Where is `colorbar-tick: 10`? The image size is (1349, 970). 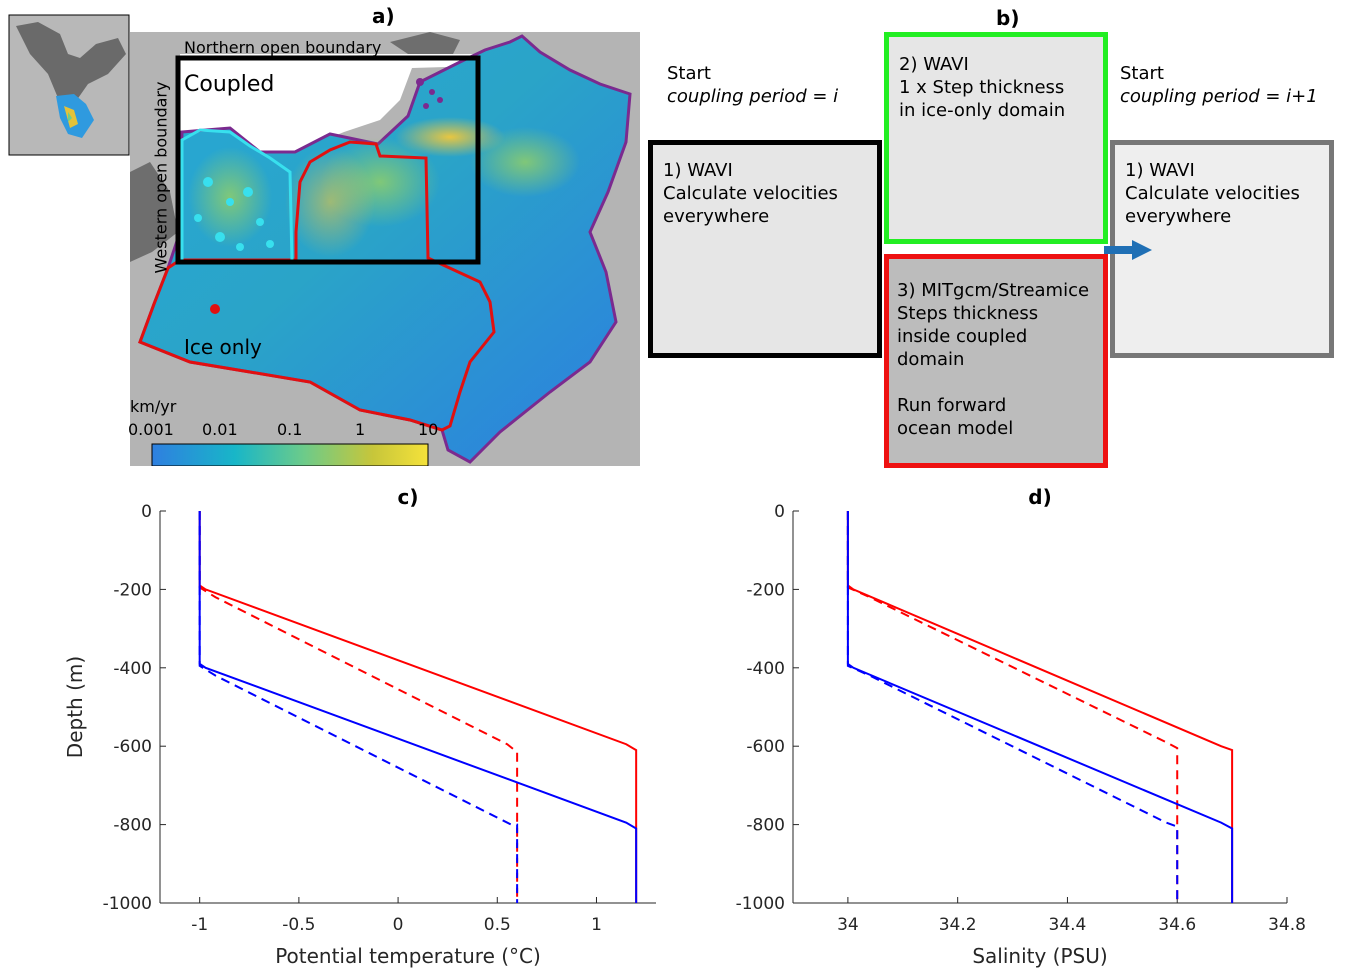 colorbar-tick: 10 is located at coordinates (428, 429).